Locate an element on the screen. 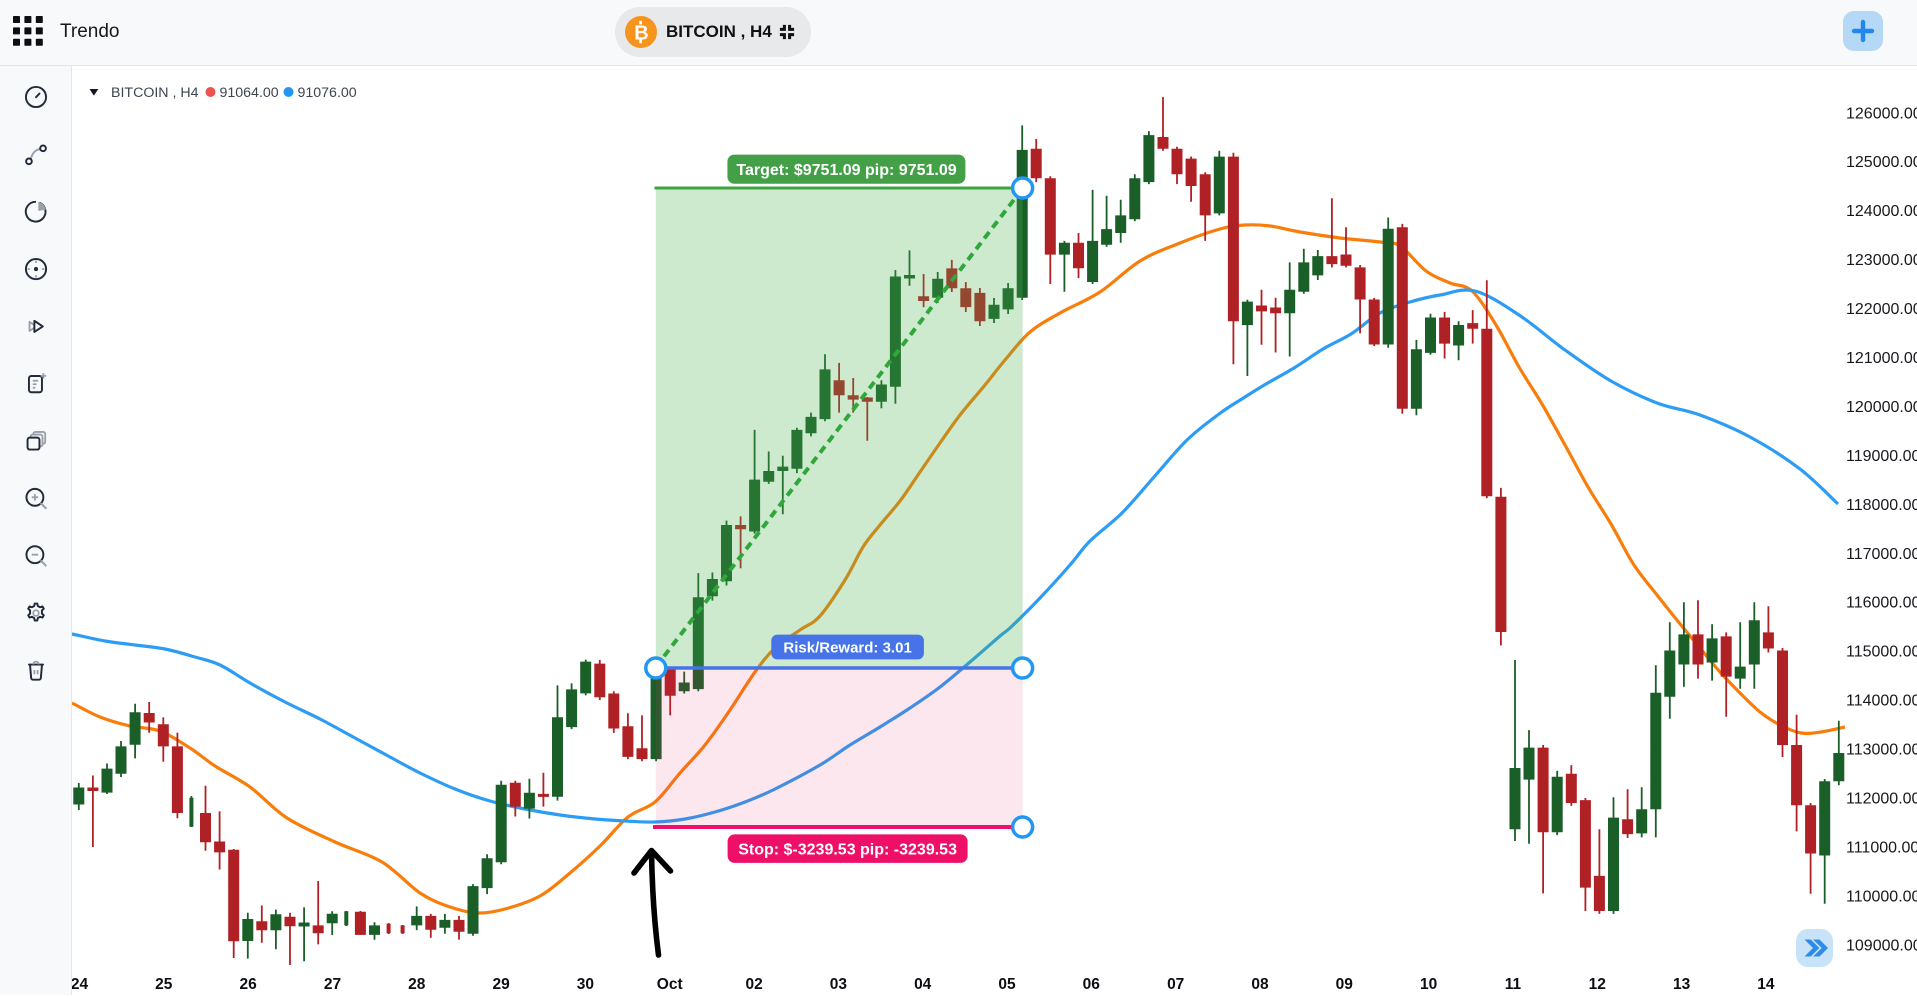 Image resolution: width=1917 pixels, height=1000 pixels. svg-text: 13 is located at coordinates (1682, 984).